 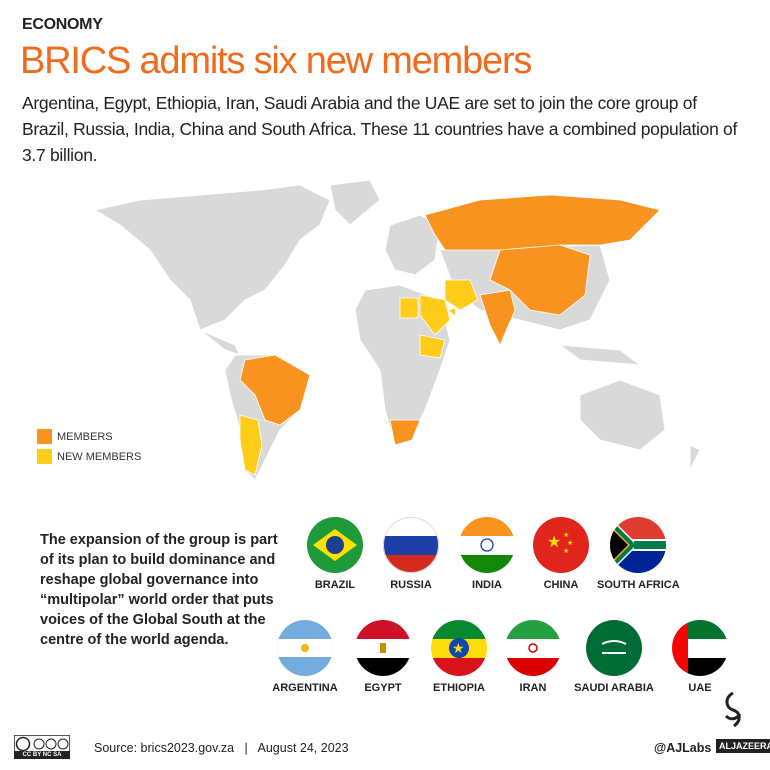 I want to click on new-member-iran: IRAN, so click(x=533, y=657).